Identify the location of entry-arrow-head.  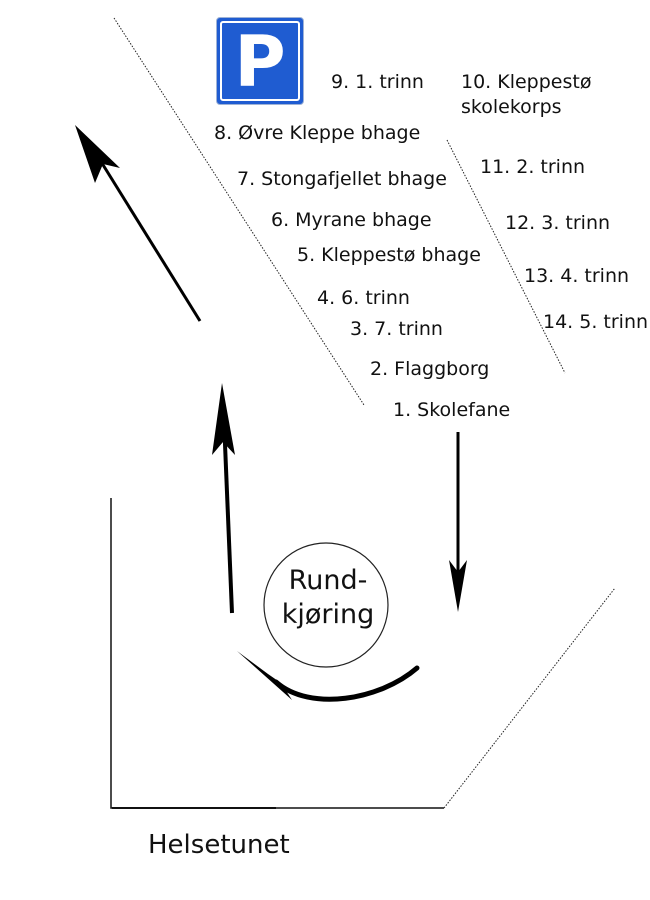
(458, 586).